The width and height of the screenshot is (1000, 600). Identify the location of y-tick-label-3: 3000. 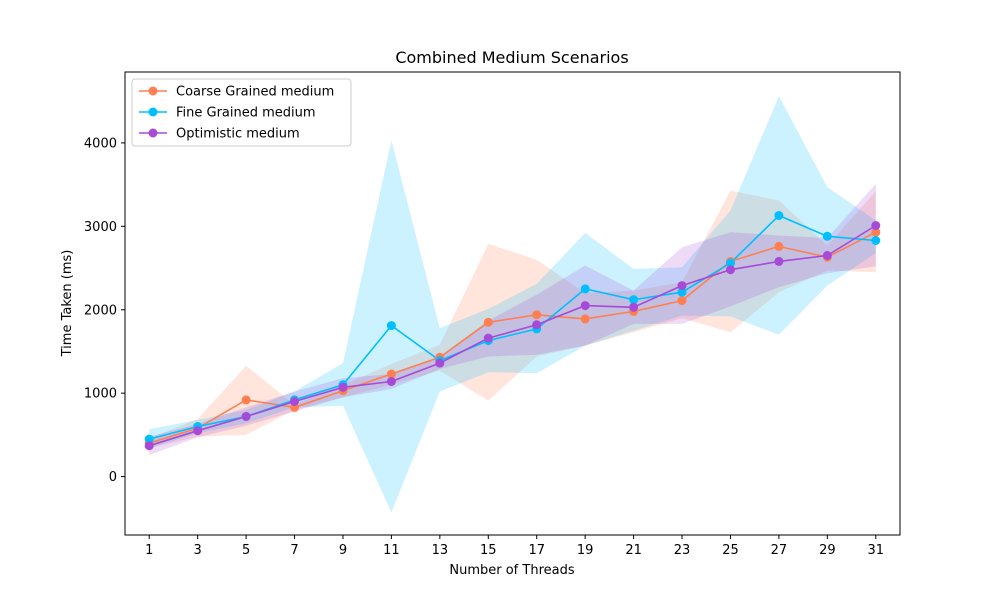
(100, 227).